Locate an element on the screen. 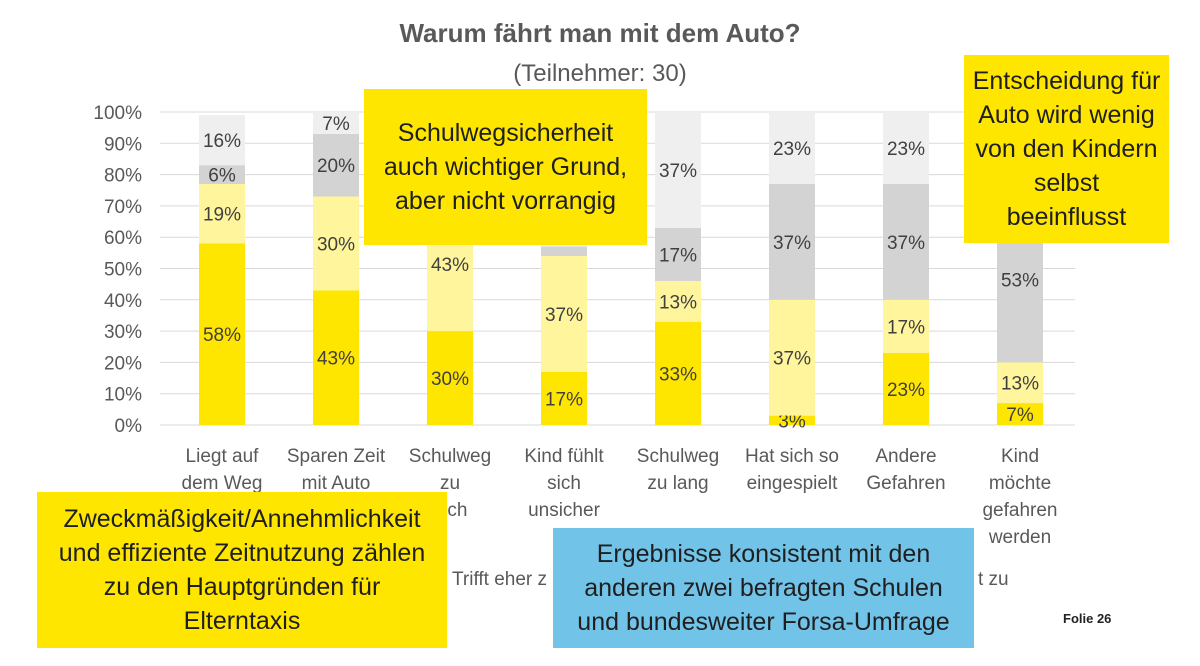 This screenshot has height=666, width=1200. y-tick-label: 100% is located at coordinates (117, 113).